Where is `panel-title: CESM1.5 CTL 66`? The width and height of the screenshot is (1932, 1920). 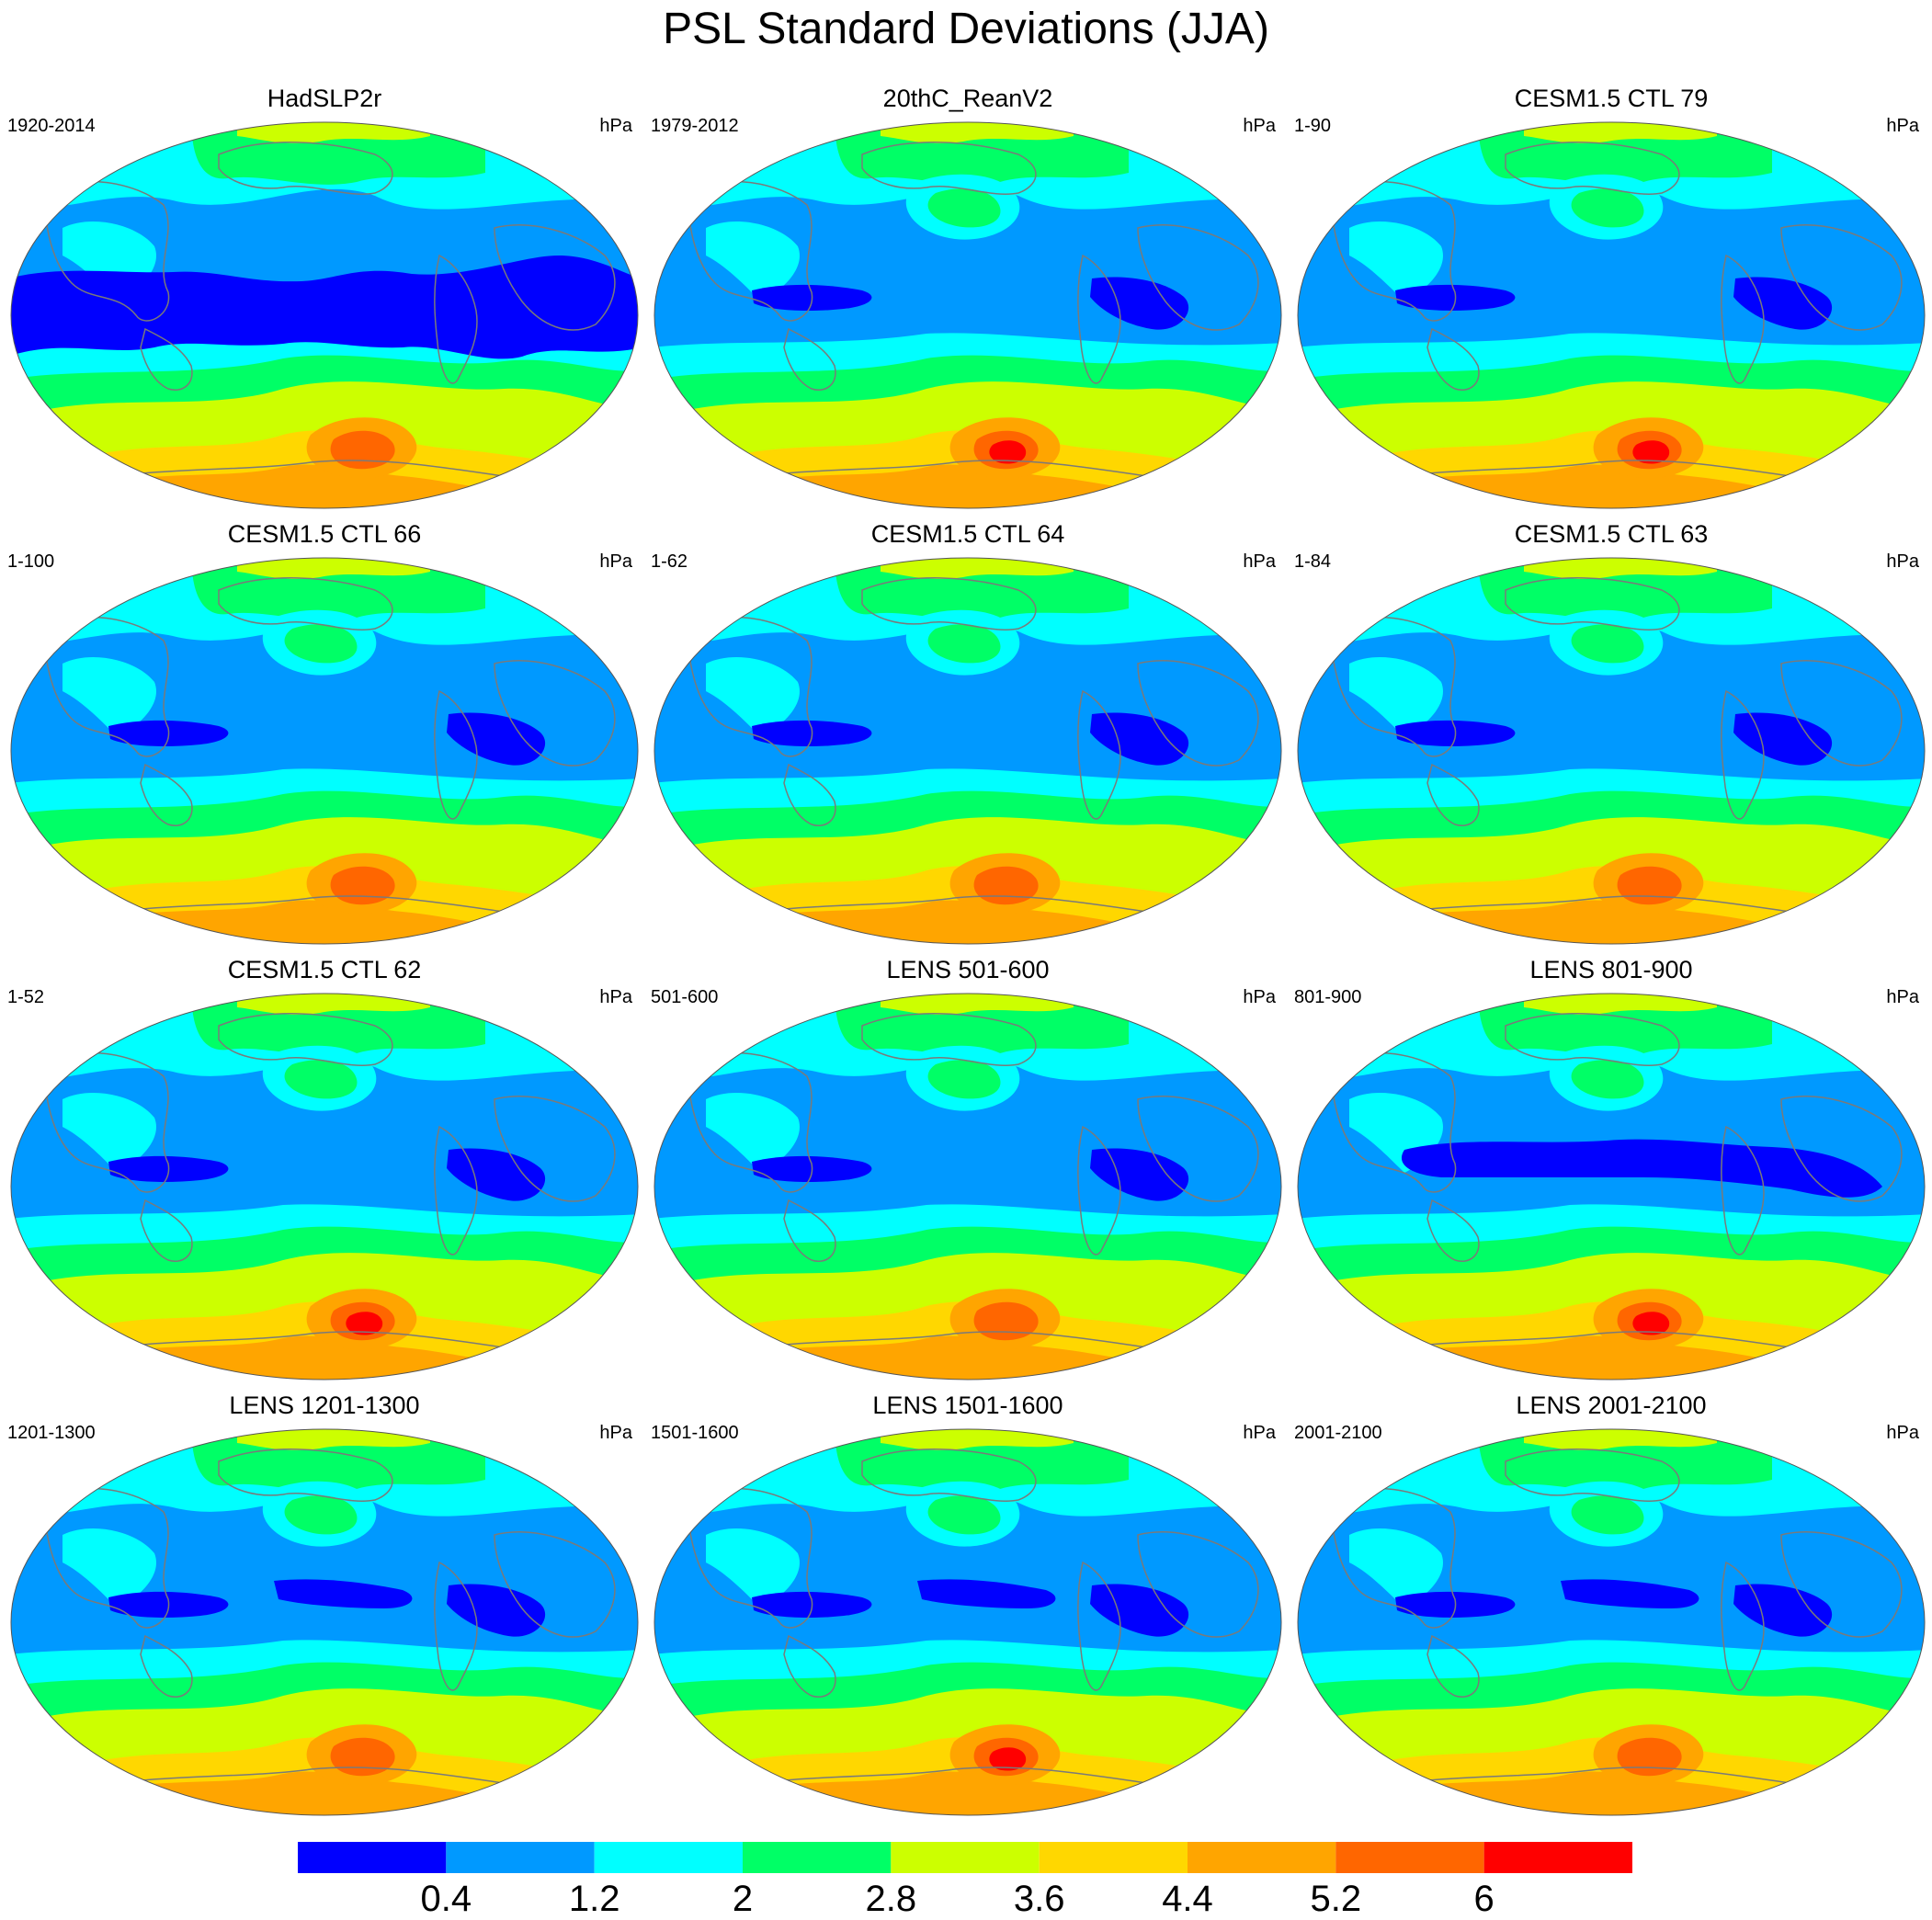 panel-title: CESM1.5 CTL 66 is located at coordinates (325, 534).